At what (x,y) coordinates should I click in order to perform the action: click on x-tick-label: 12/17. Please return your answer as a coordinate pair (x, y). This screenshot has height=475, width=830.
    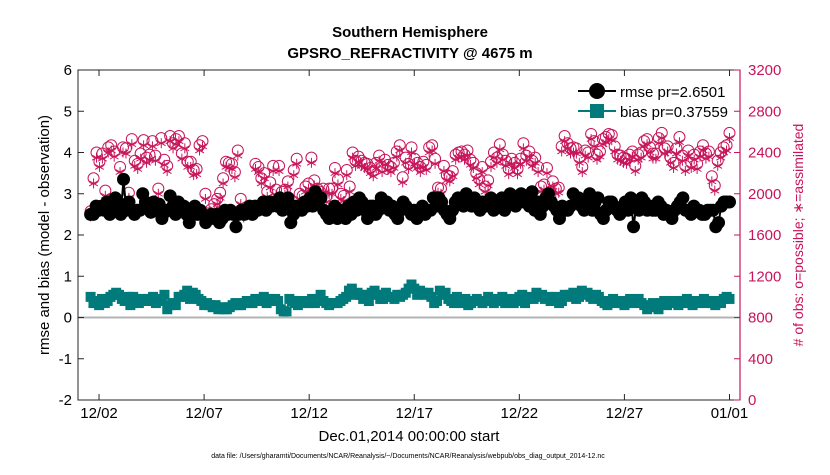
    Looking at the image, I should click on (414, 413).